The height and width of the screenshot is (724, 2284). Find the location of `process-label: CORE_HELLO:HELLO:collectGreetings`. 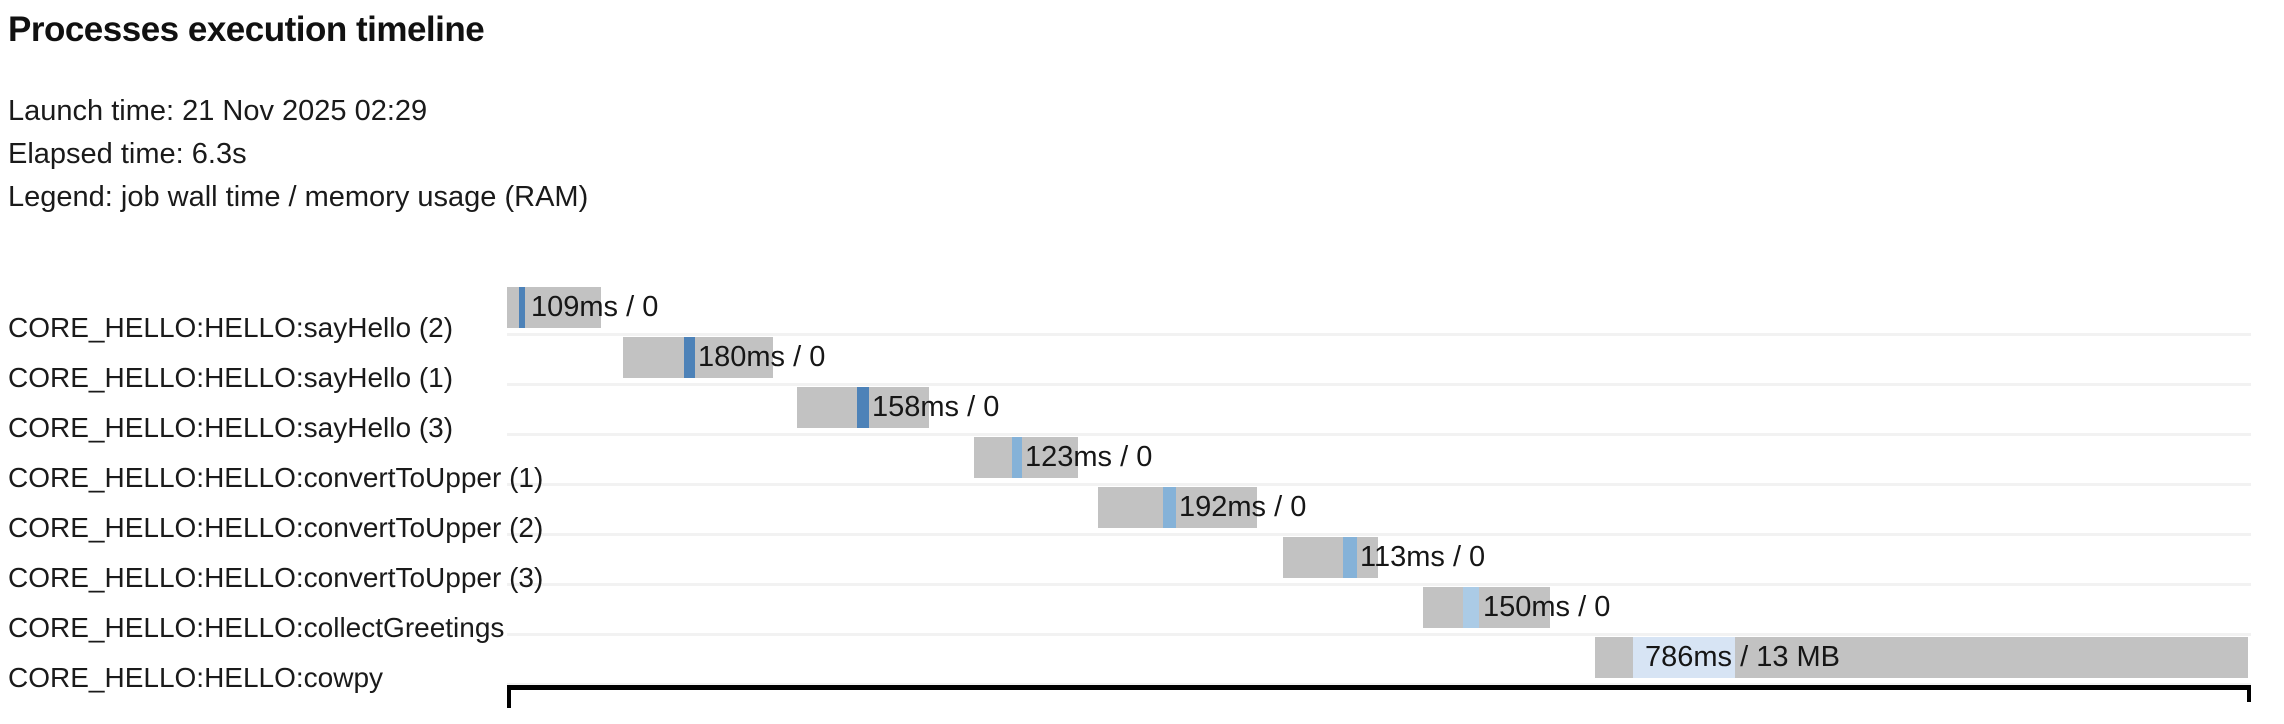

process-label: CORE_HELLO:HELLO:collectGreetings is located at coordinates (256, 627).